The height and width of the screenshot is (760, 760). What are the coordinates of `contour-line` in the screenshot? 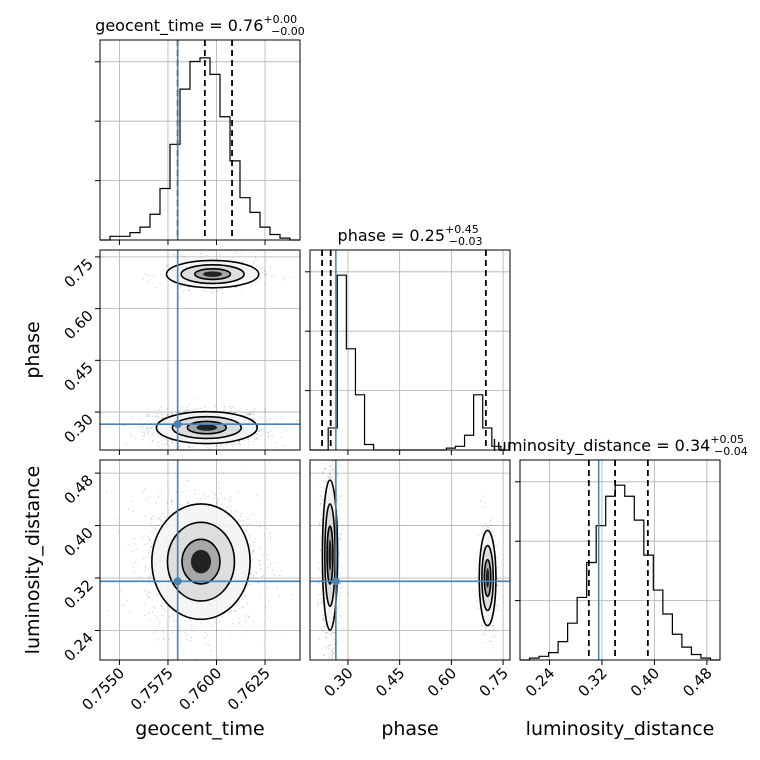 It's located at (487, 578).